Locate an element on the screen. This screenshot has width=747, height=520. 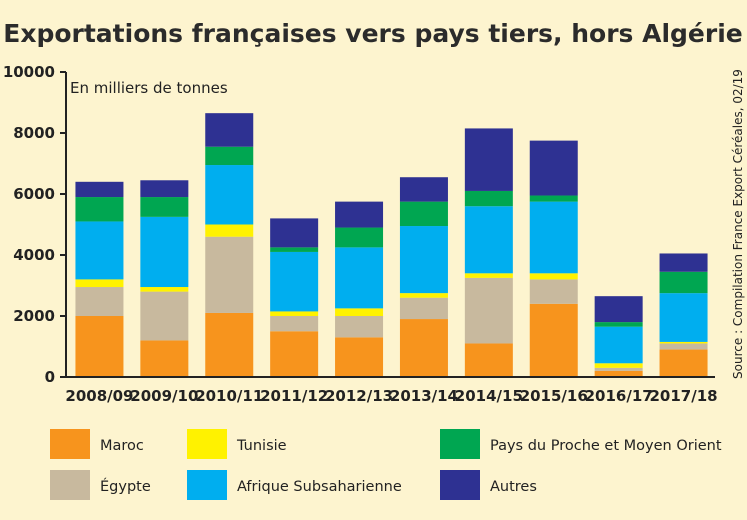
x-tick-label: 2015/16 is located at coordinates (554, 396).